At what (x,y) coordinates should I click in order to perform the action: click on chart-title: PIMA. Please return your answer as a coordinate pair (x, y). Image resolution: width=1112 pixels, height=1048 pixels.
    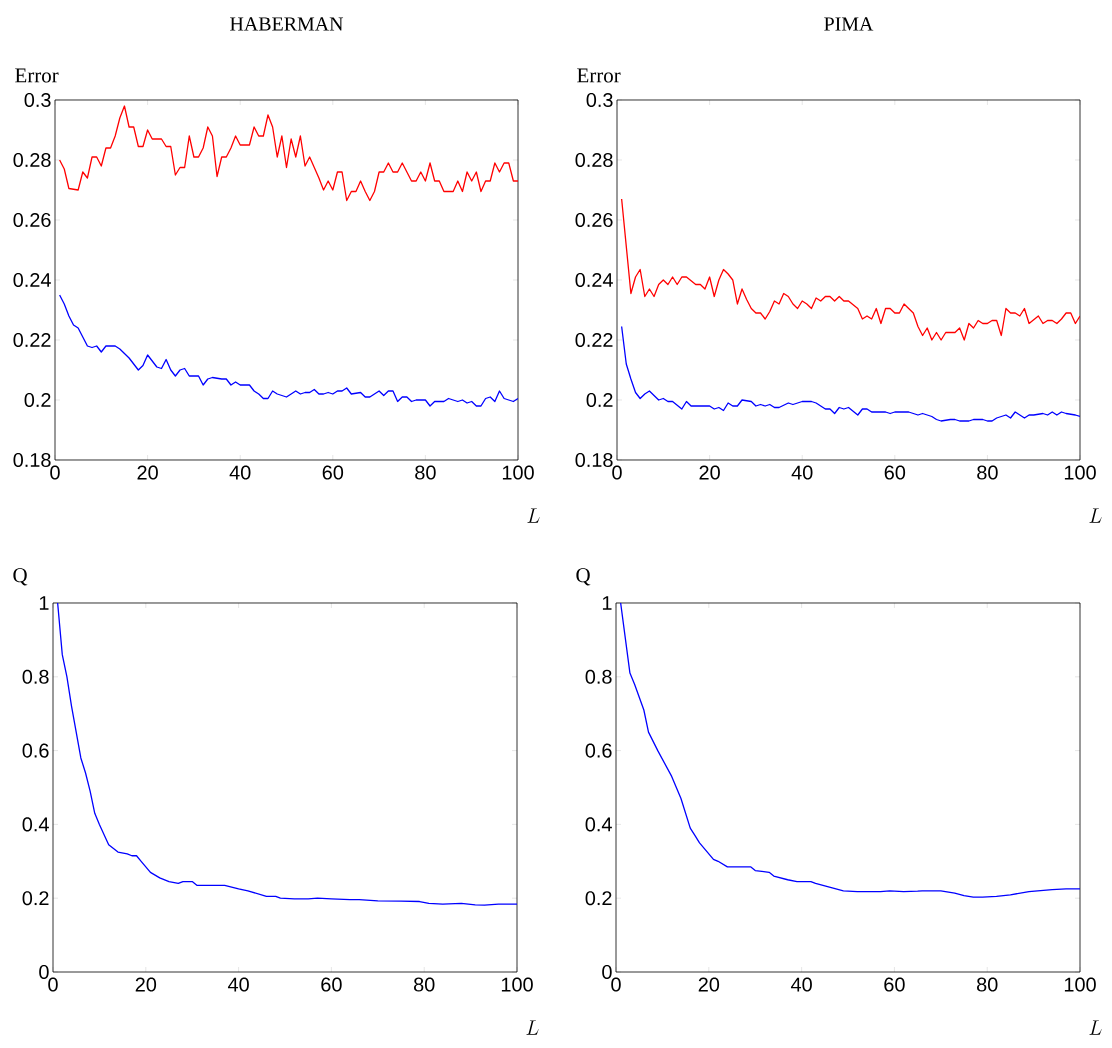
    Looking at the image, I should click on (849, 24).